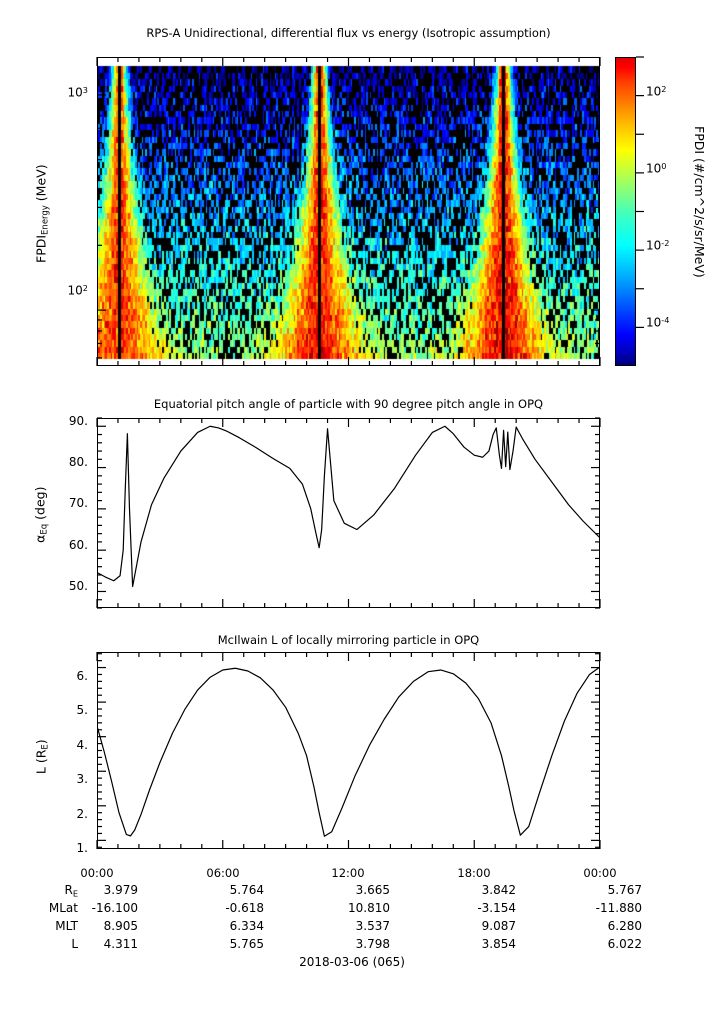 The width and height of the screenshot is (725, 1019). Describe the element at coordinates (699, 202) in the screenshot. I see `colorbar-label: FPDI (#/cm^2/s/sr/MeV)` at that location.